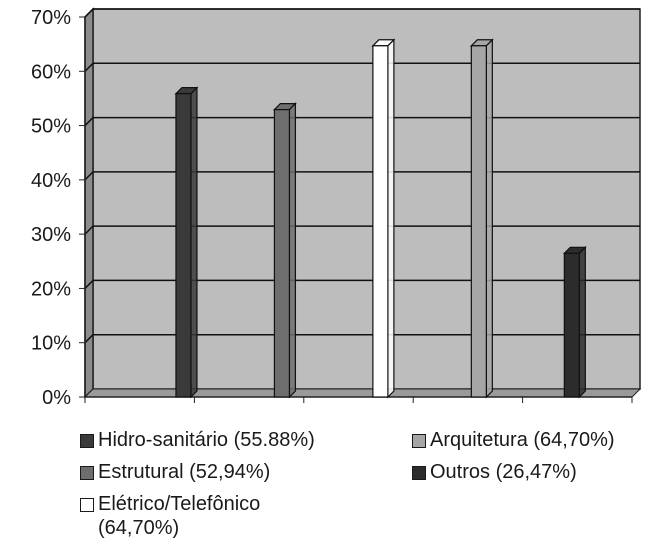 The height and width of the screenshot is (541, 650). I want to click on legend-swatch-arquitetura, so click(419, 441).